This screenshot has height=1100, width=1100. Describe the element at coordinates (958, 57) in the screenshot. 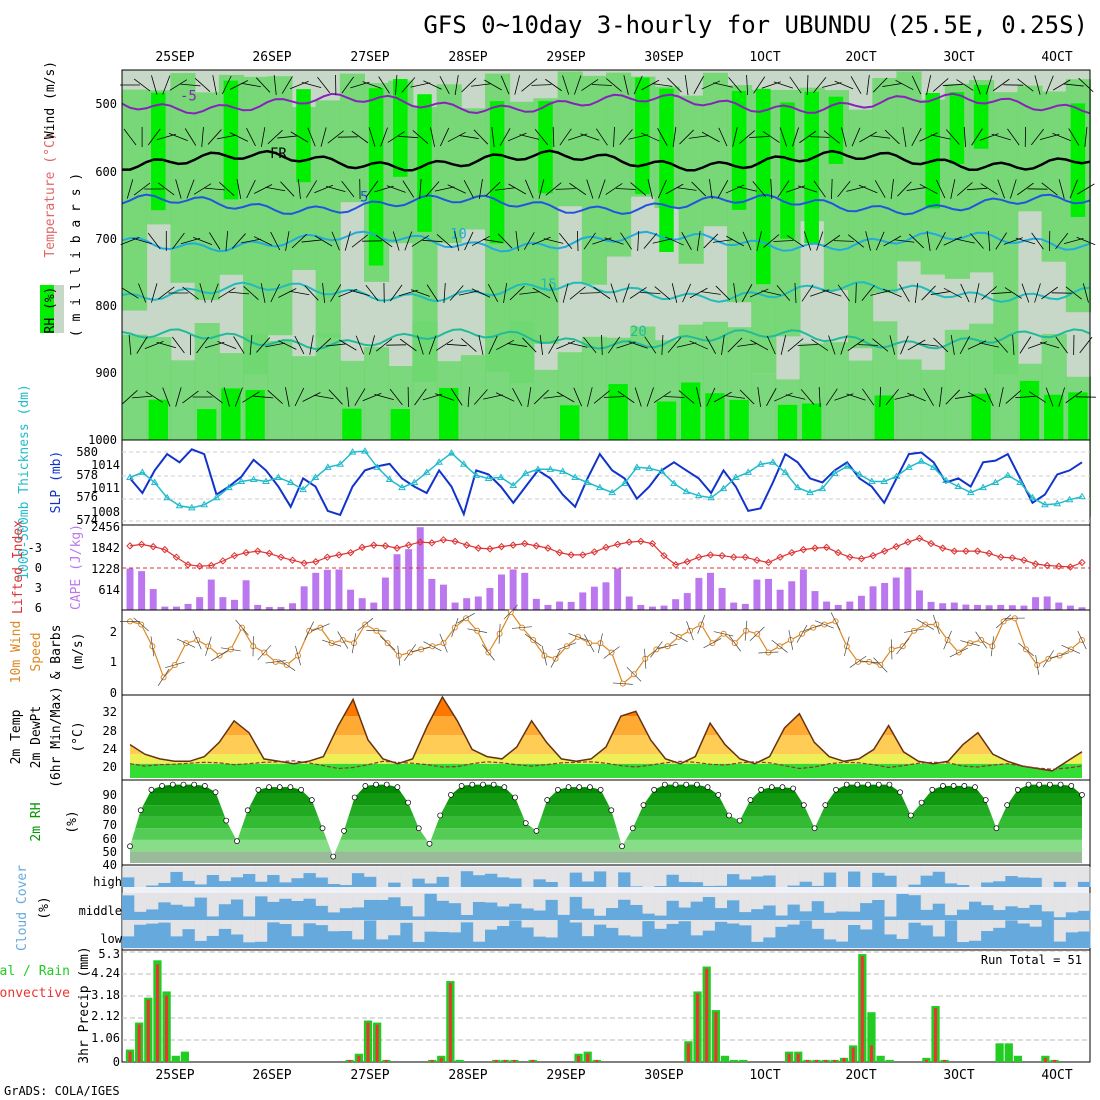

I see `date-label: 3OCT` at that location.